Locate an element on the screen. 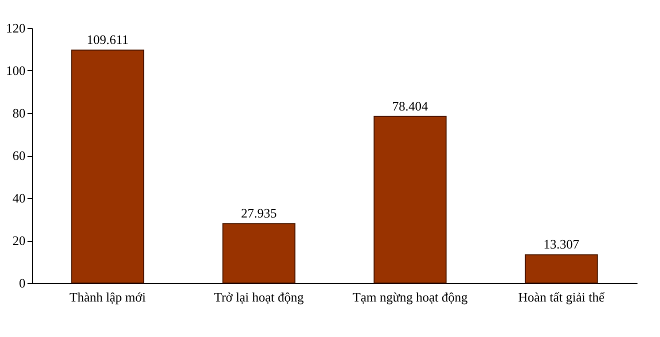  y-tick-label: 80 is located at coordinates (19, 113).